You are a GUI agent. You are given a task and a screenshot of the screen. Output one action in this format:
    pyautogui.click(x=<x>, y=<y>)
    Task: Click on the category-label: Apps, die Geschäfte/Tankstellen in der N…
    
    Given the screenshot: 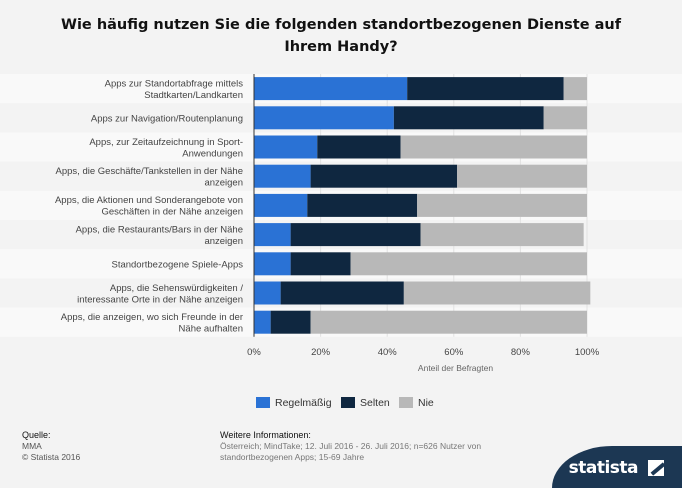 What is the action you would take?
    pyautogui.click(x=149, y=171)
    